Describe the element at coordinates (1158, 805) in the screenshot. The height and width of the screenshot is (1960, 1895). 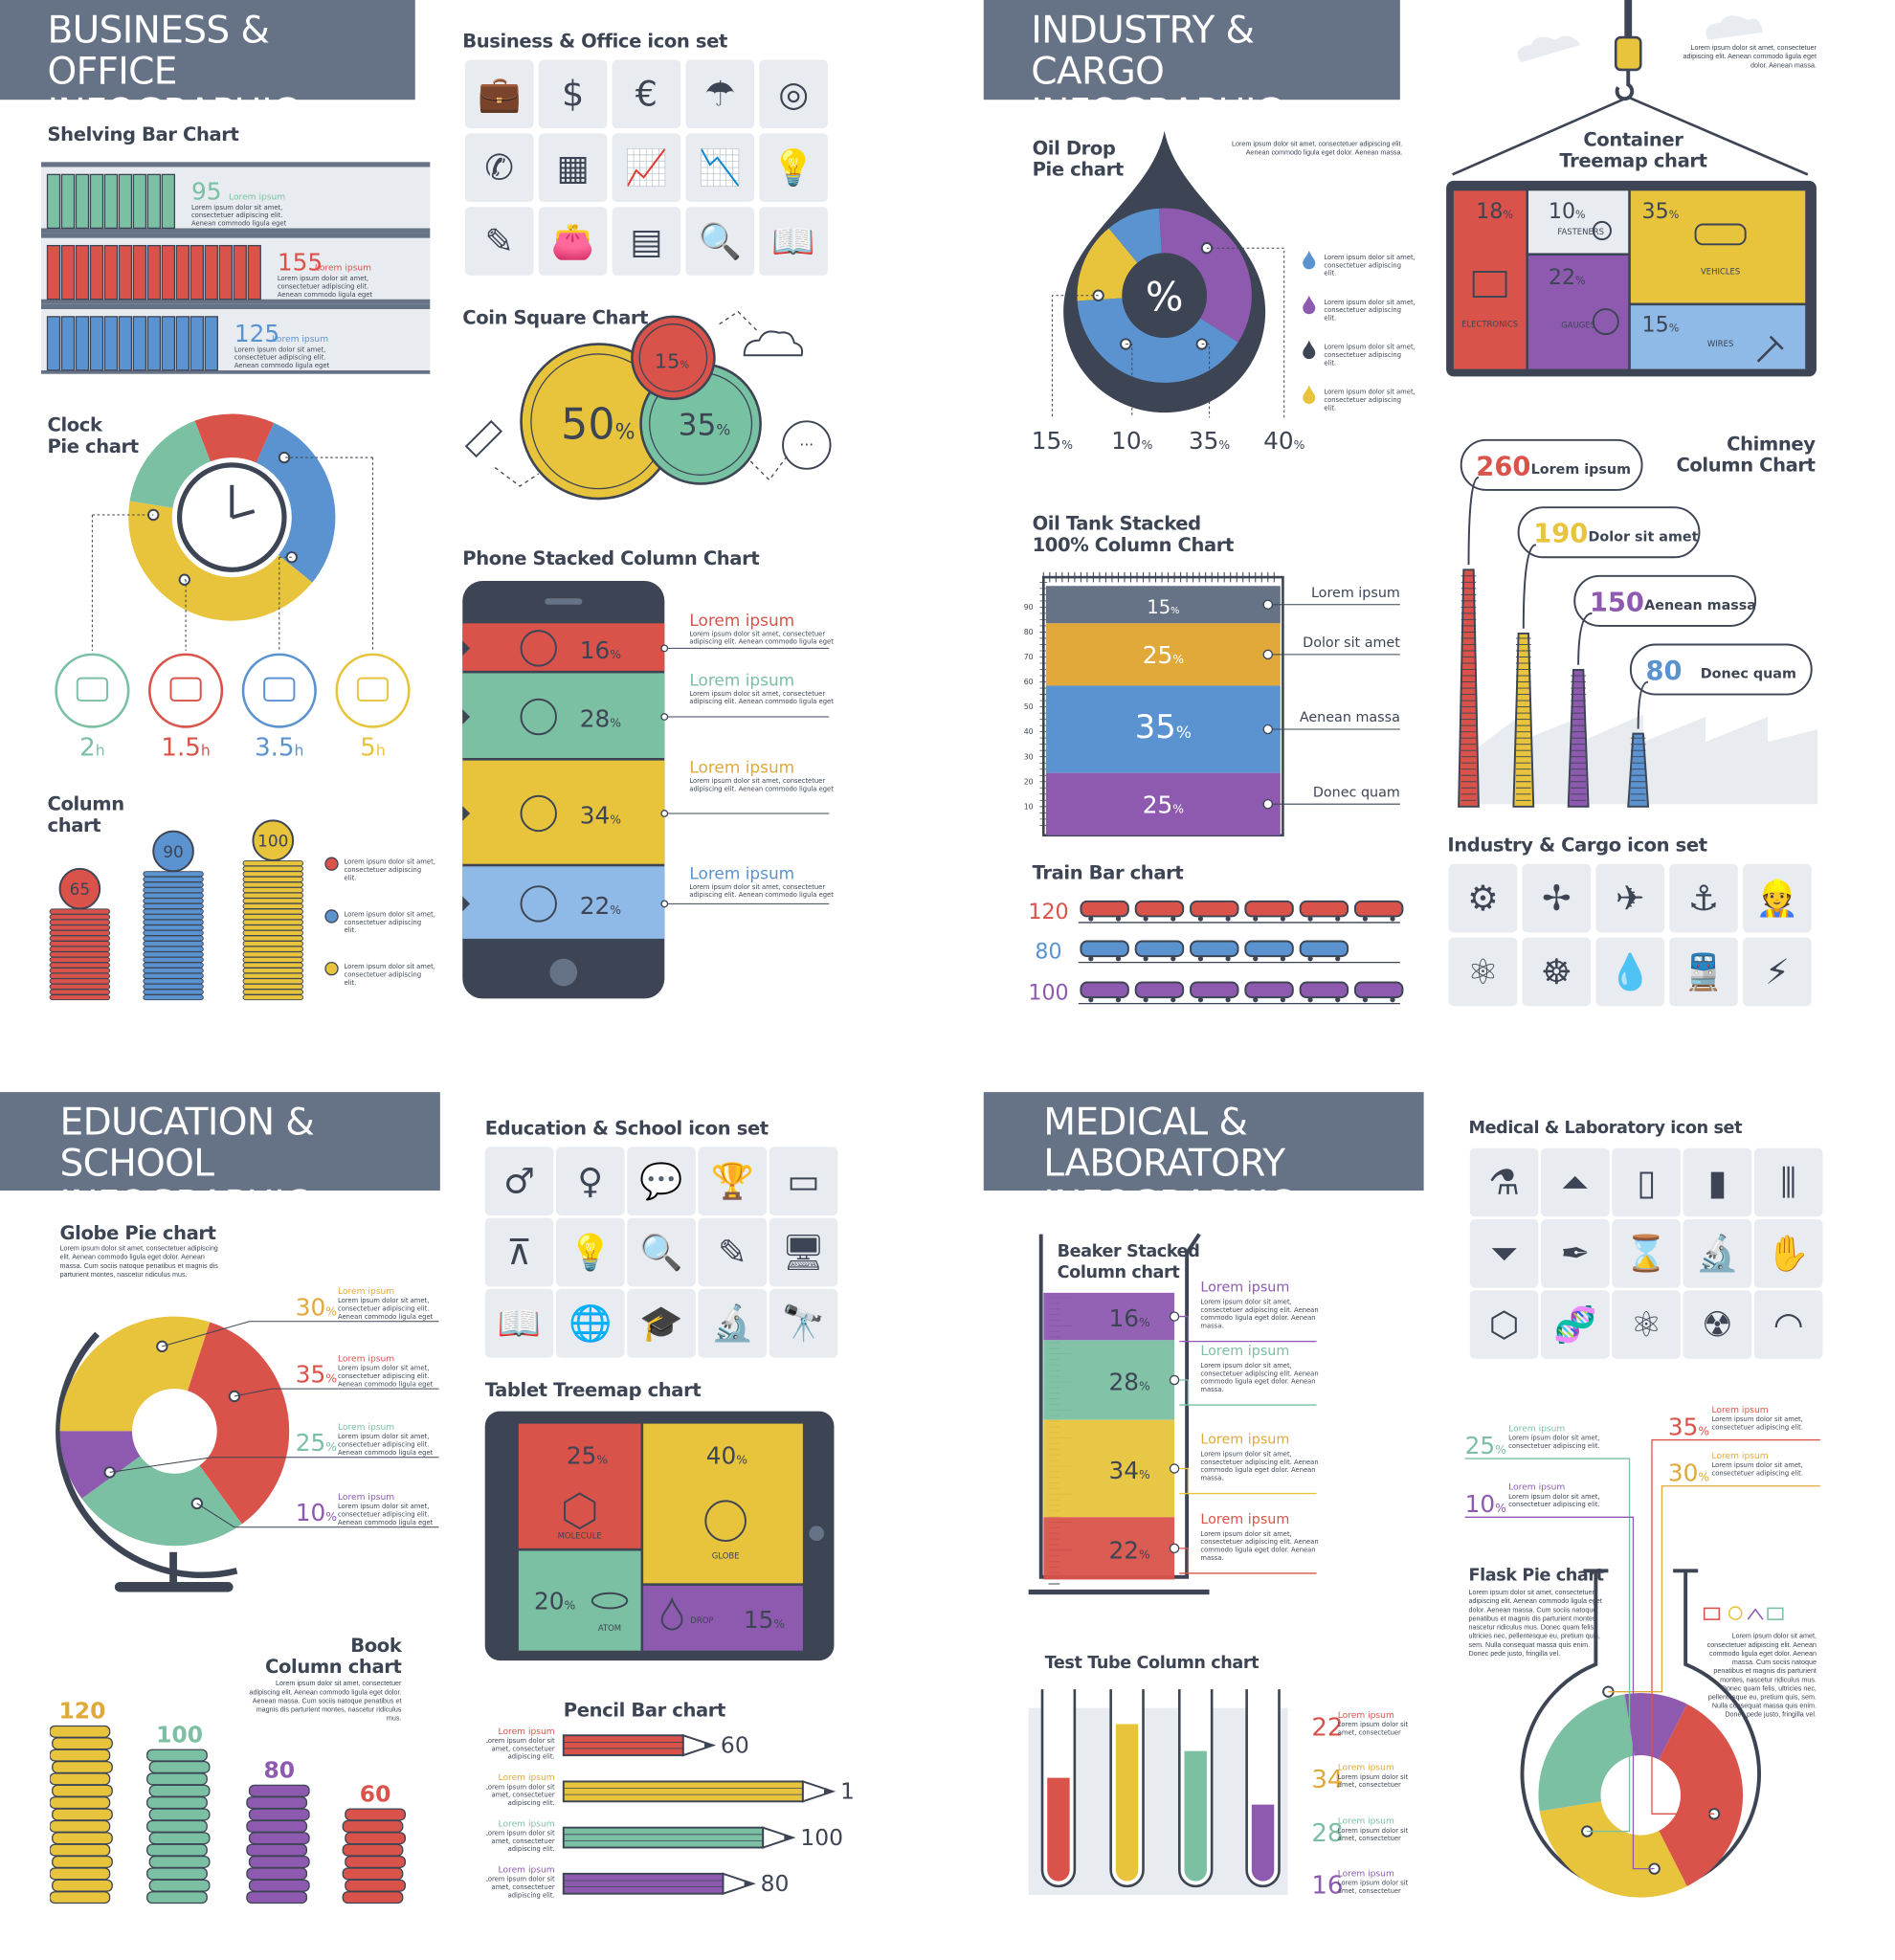
I see `tank-pct-value: 25` at that location.